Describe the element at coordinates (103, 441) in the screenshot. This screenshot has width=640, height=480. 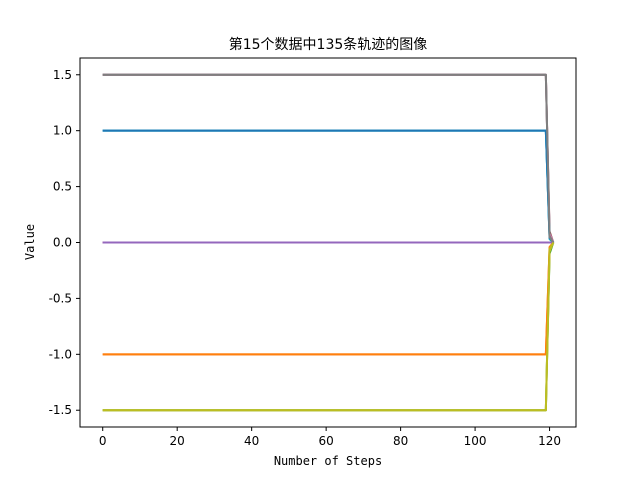
I see `x-tick-label: 0` at that location.